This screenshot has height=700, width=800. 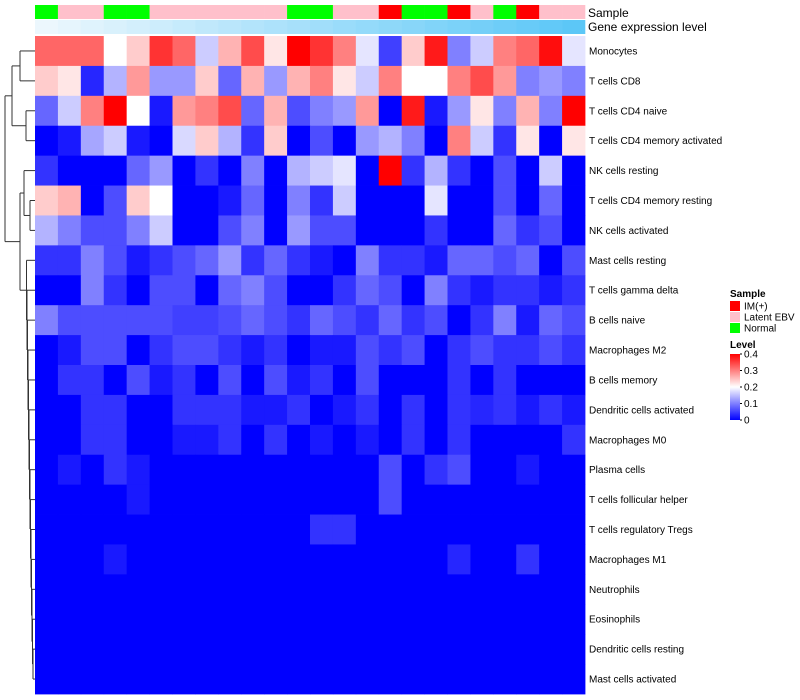 What do you see at coordinates (628, 231) in the screenshot?
I see `row-label: NK cells activated` at bounding box center [628, 231].